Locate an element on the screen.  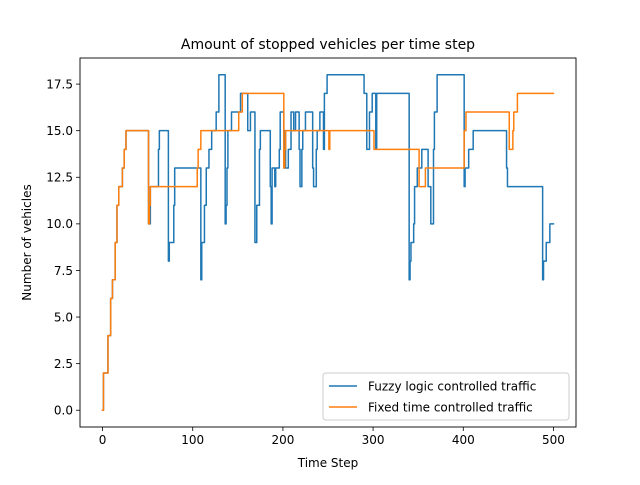
y-tick-label: 2.5 is located at coordinates (63, 364).